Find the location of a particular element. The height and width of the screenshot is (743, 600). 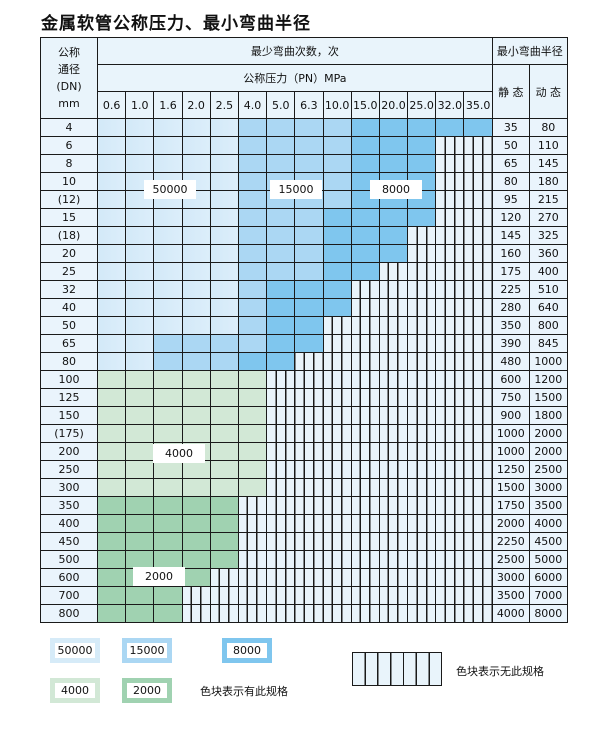

dn-cell: 10 is located at coordinates (69, 181).